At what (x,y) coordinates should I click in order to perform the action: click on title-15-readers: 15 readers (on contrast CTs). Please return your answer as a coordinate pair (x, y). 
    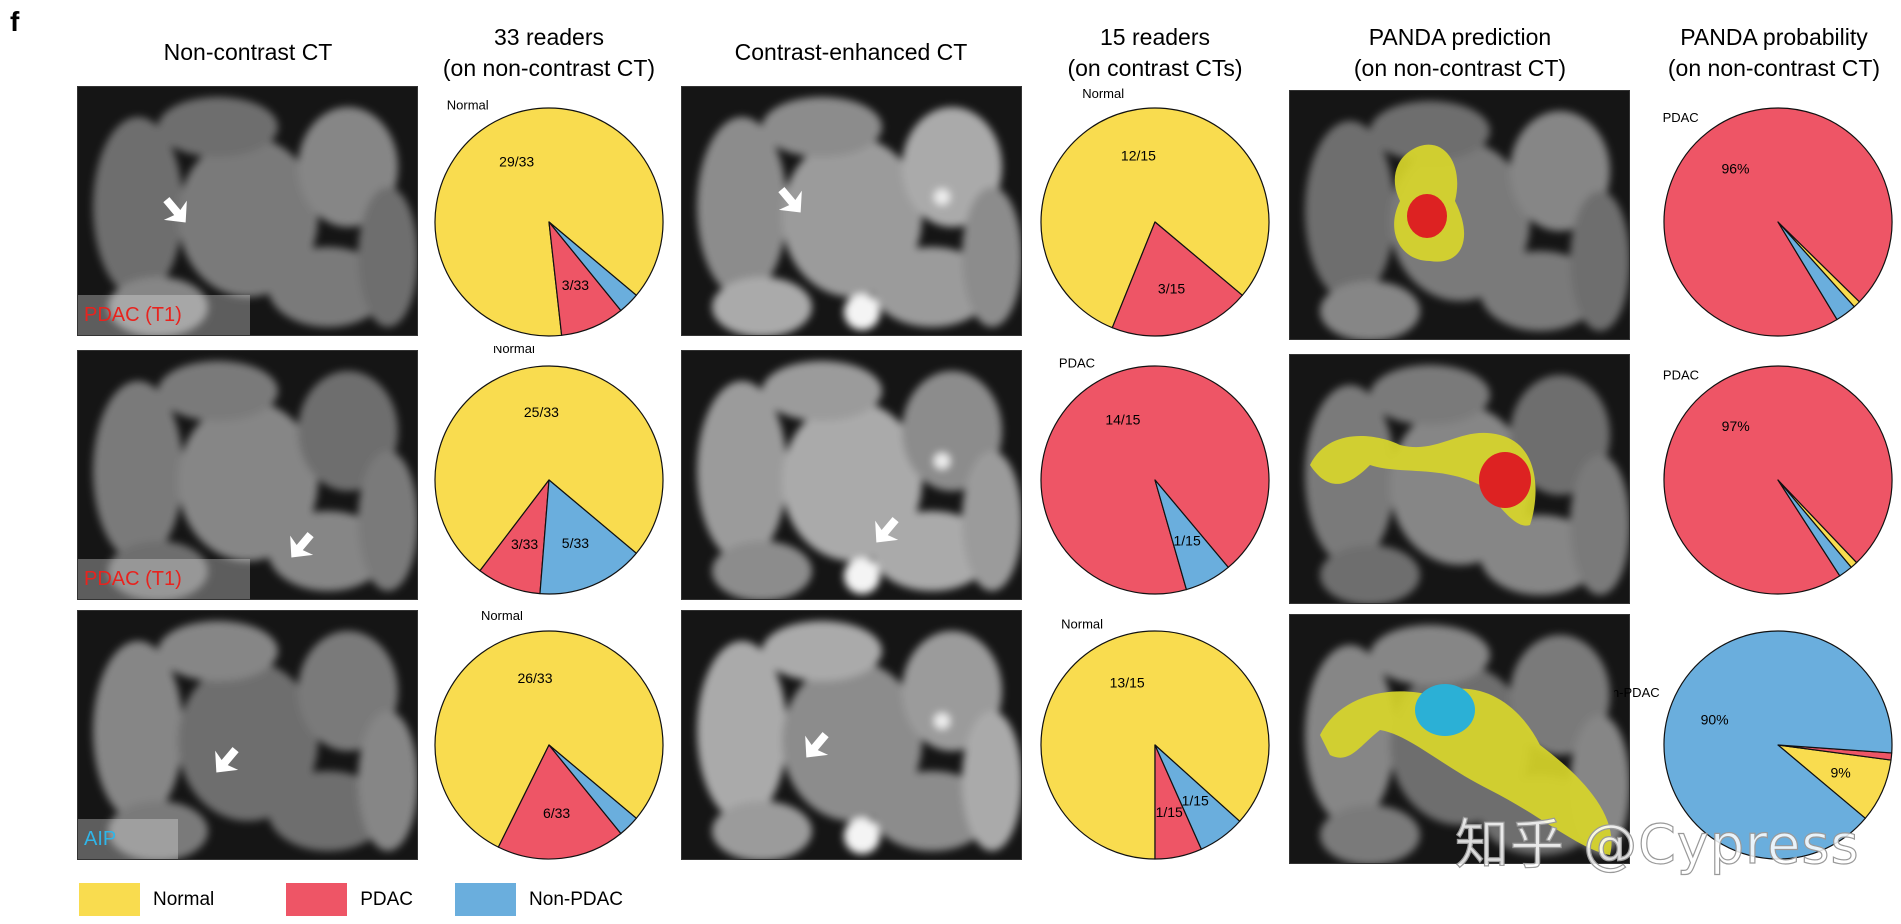
    Looking at the image, I should click on (1155, 53).